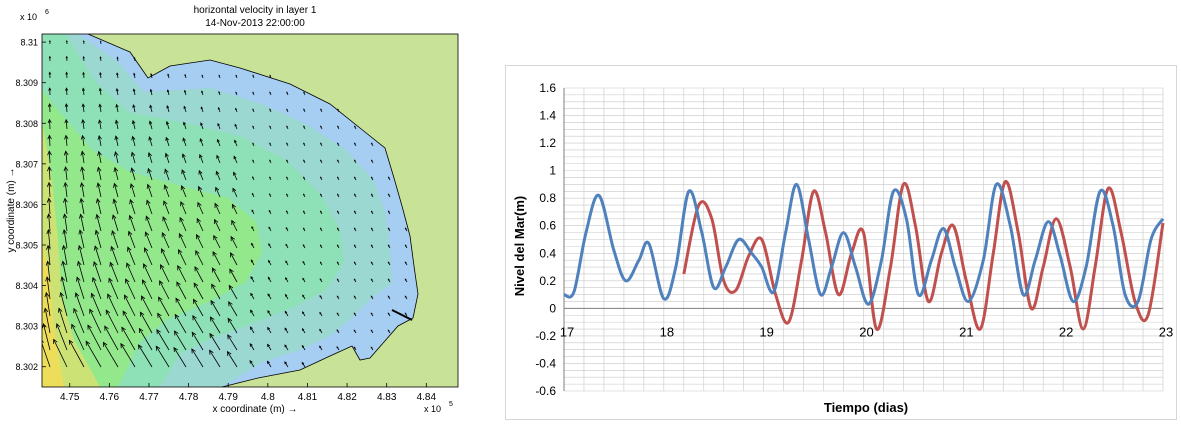  I want to click on chart-x-tick-label: 23, so click(1166, 331).